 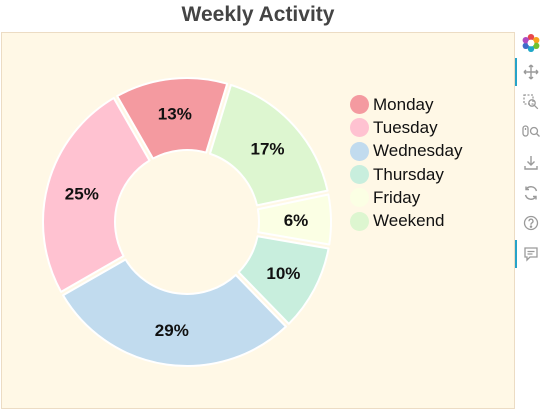 What do you see at coordinates (531, 254) in the screenshot?
I see `hover-icon` at bounding box center [531, 254].